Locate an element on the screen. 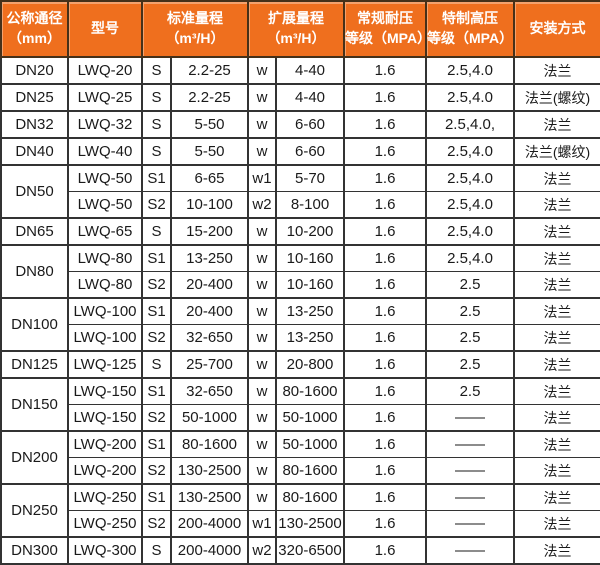 The height and width of the screenshot is (565, 600). diameter-cell: DN250 is located at coordinates (34, 510).